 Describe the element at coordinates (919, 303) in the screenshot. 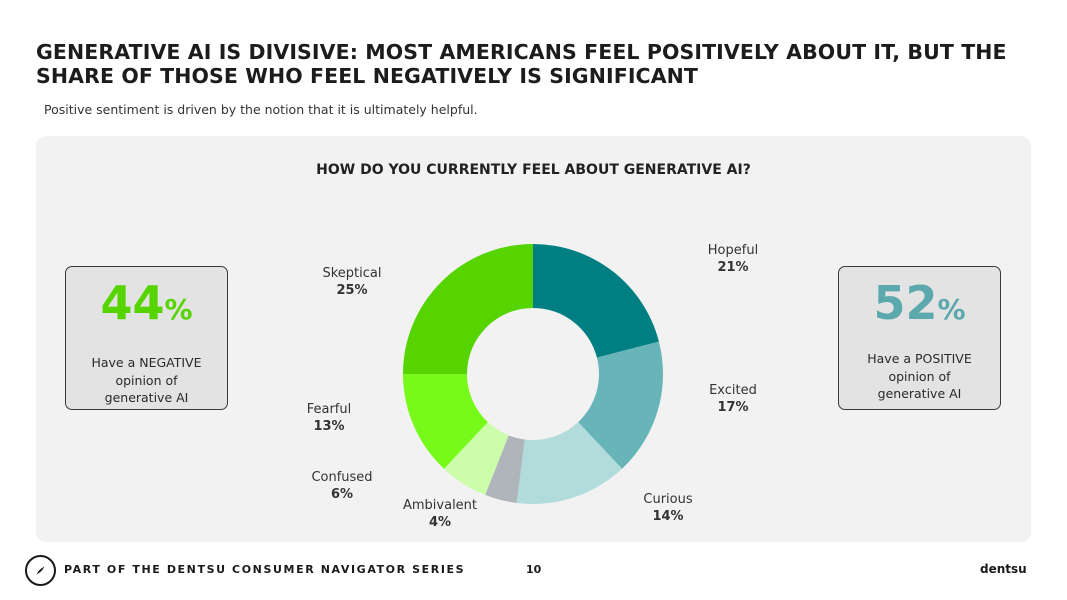

I see `positive-opinion-value: 52%` at that location.